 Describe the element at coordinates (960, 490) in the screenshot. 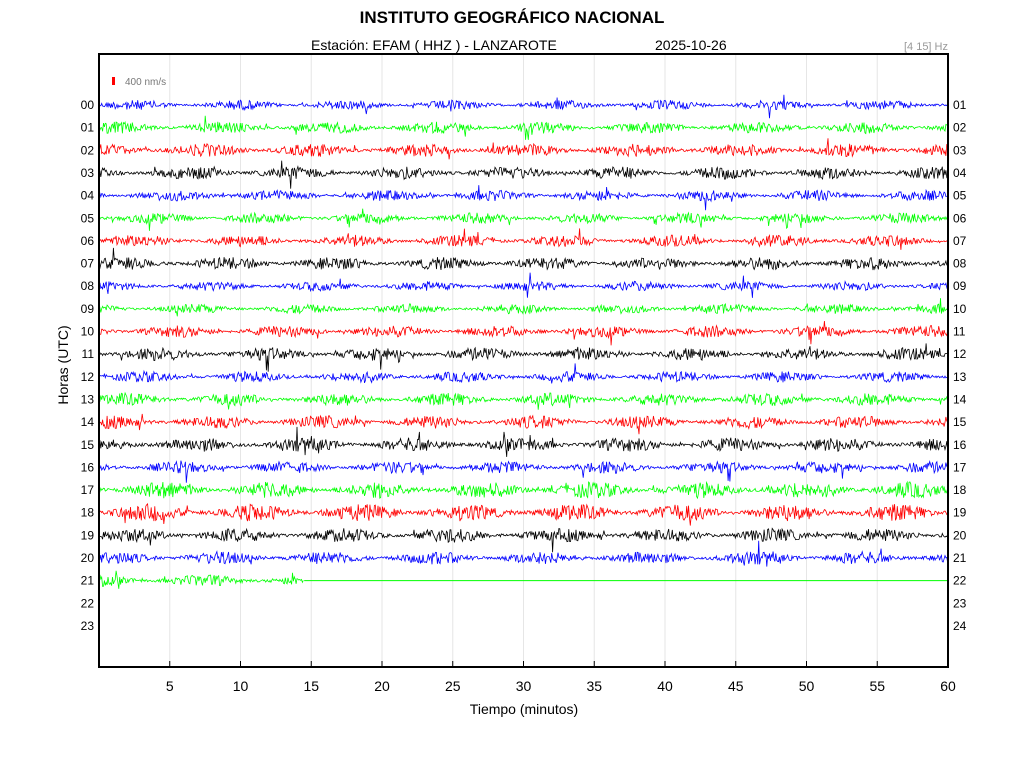

I see `y-tick-right: 18` at that location.